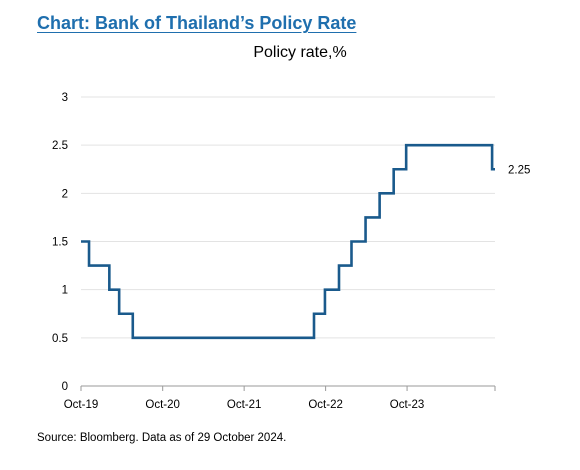  What do you see at coordinates (65, 387) in the screenshot?
I see `y-tick-label: 0` at bounding box center [65, 387].